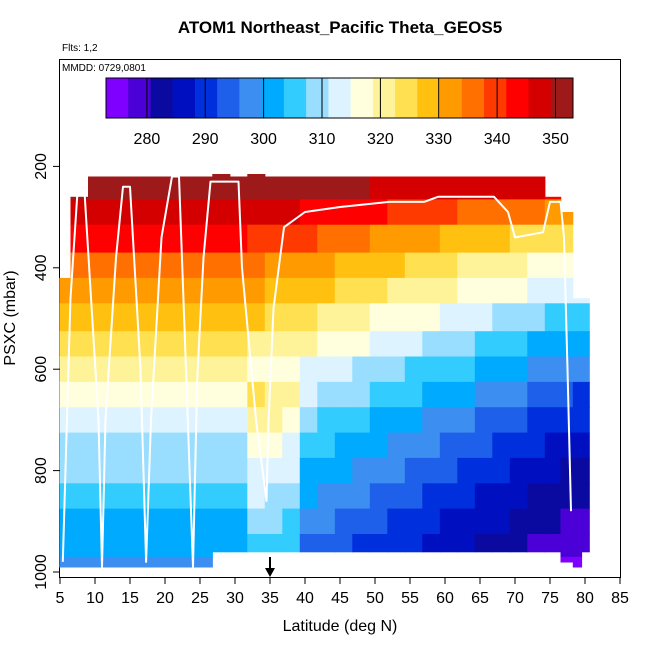 The height and width of the screenshot is (655, 650). I want to click on x-tick-label: 45, so click(340, 598).